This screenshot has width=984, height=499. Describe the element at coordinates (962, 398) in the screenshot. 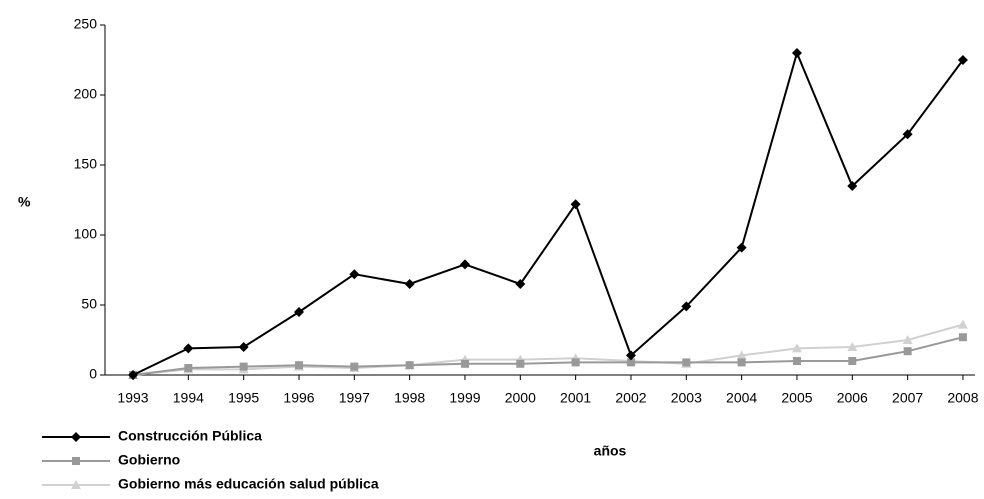

I see `x-tick-label: 2008` at that location.